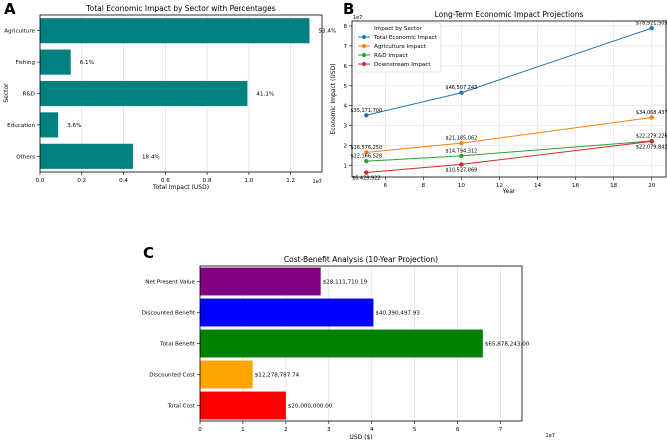 The width and height of the screenshot is (667, 443). I want to click on chart-c-xtick-label: 1, so click(243, 430).